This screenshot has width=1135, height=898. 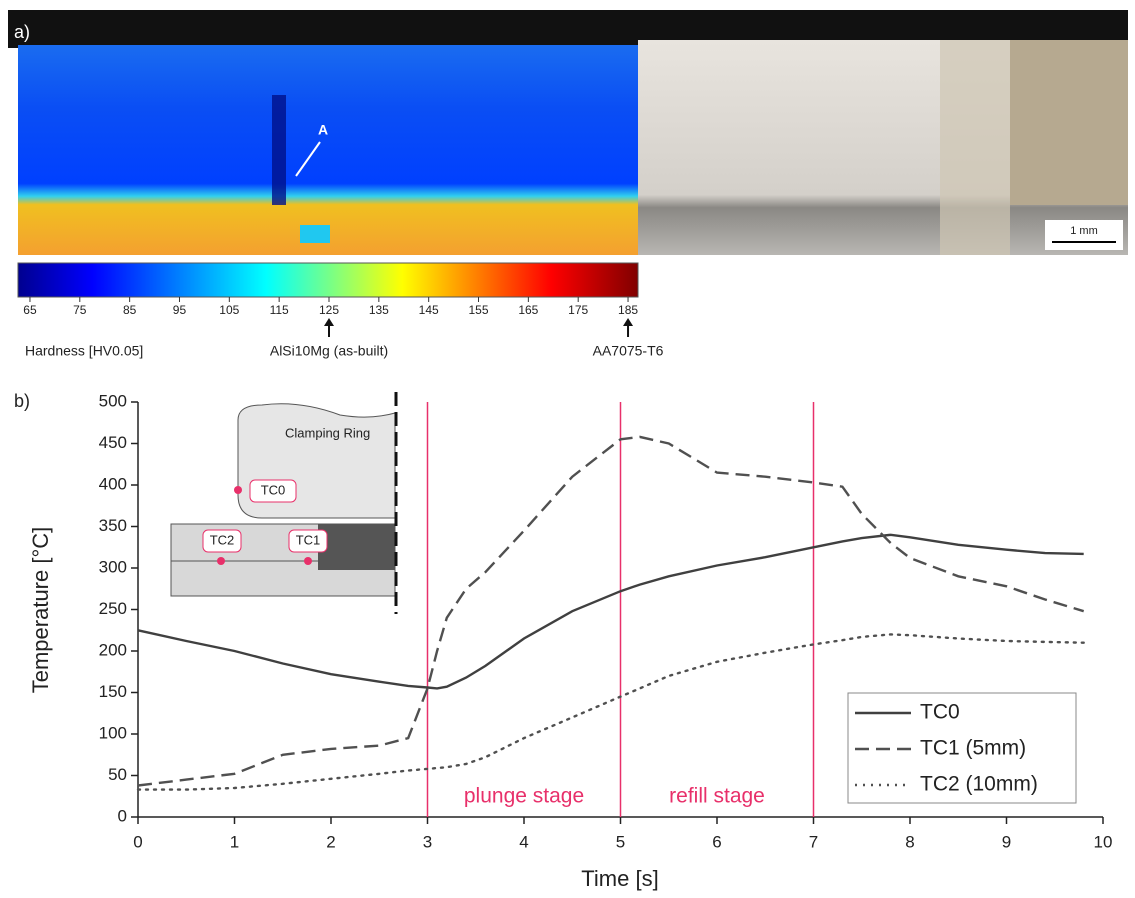 I want to click on inset-label: TC1, so click(x=308, y=539).